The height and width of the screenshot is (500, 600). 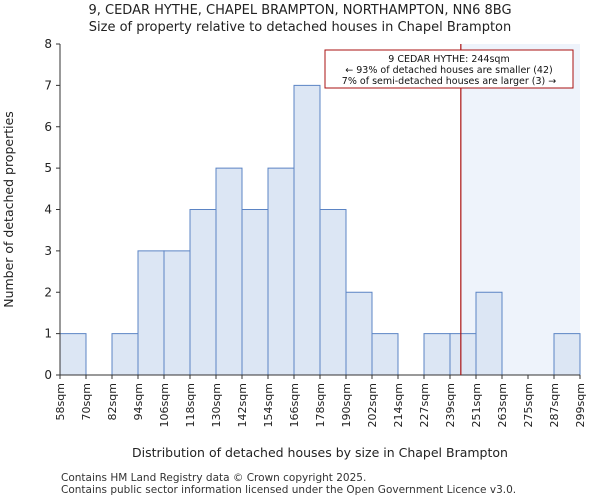 What do you see at coordinates (48, 127) in the screenshot?
I see `y-tick-label: 6` at bounding box center [48, 127].